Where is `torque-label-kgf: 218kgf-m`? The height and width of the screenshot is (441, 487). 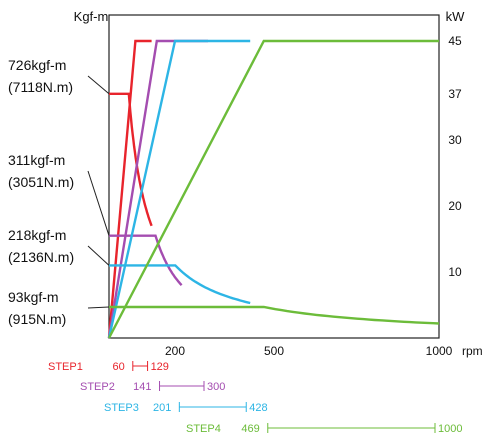
torque-label-kgf: 218kgf-m is located at coordinates (37, 235).